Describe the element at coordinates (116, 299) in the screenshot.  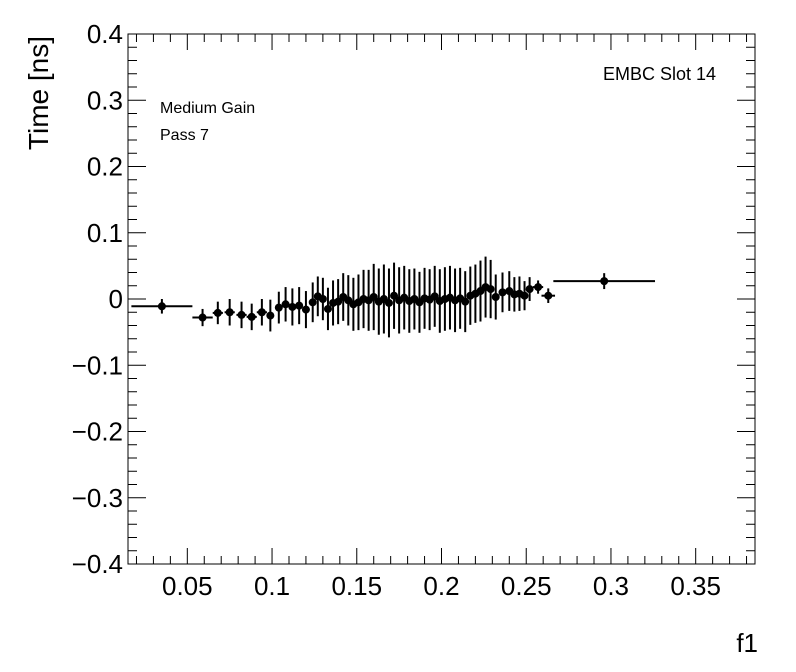
I see `y-tick-label: 0` at that location.